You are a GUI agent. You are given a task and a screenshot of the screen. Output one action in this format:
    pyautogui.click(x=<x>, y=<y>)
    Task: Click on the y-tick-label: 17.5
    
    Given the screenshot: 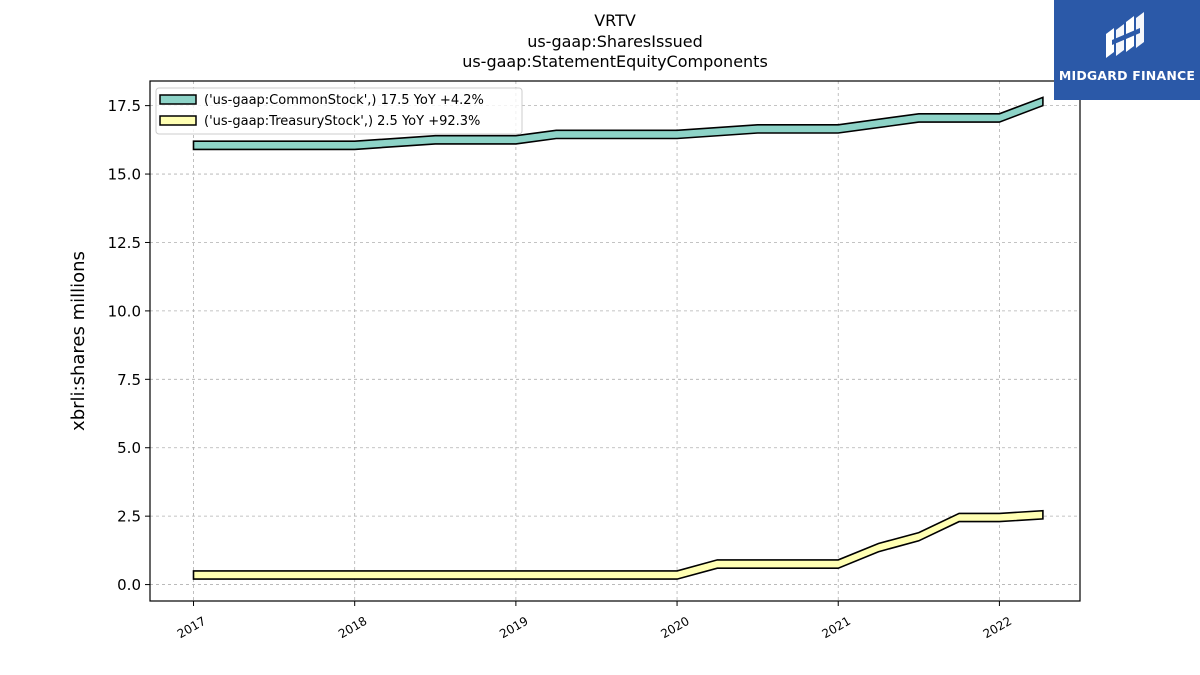 What is the action you would take?
    pyautogui.click(x=124, y=106)
    